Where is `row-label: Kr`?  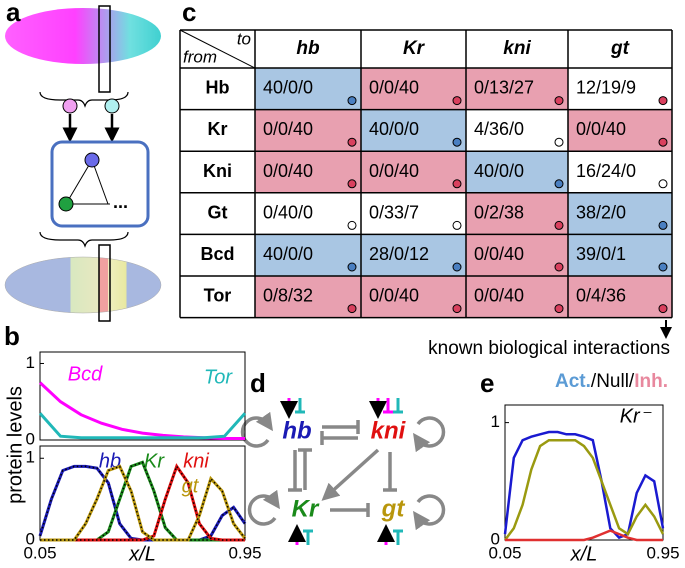
row-label: Kr is located at coordinates (217, 129).